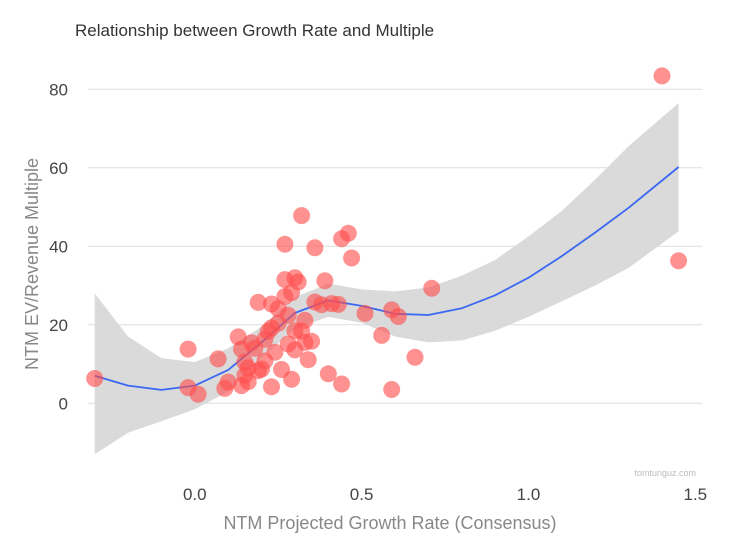 This screenshot has width=729, height=546. I want to click on y-tick-label: 40, so click(58, 246).